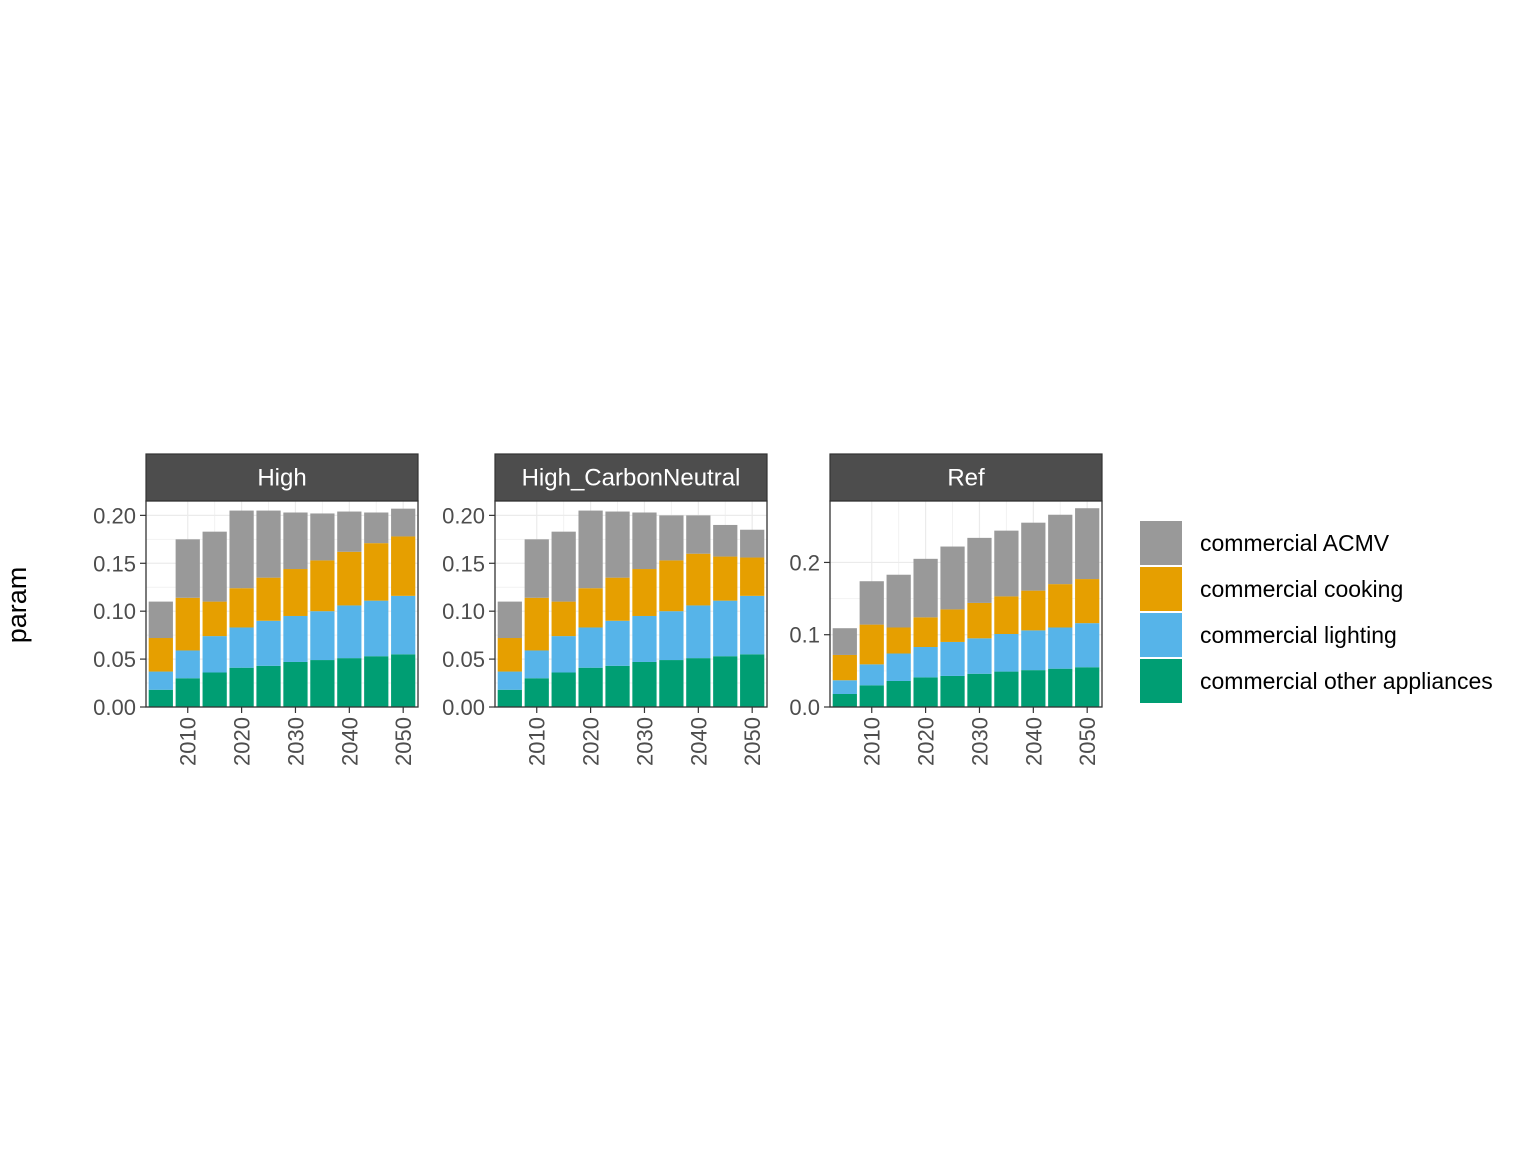 This screenshot has height=1152, width=1536. I want to click on y-tick-label: 0.2, so click(804, 562).